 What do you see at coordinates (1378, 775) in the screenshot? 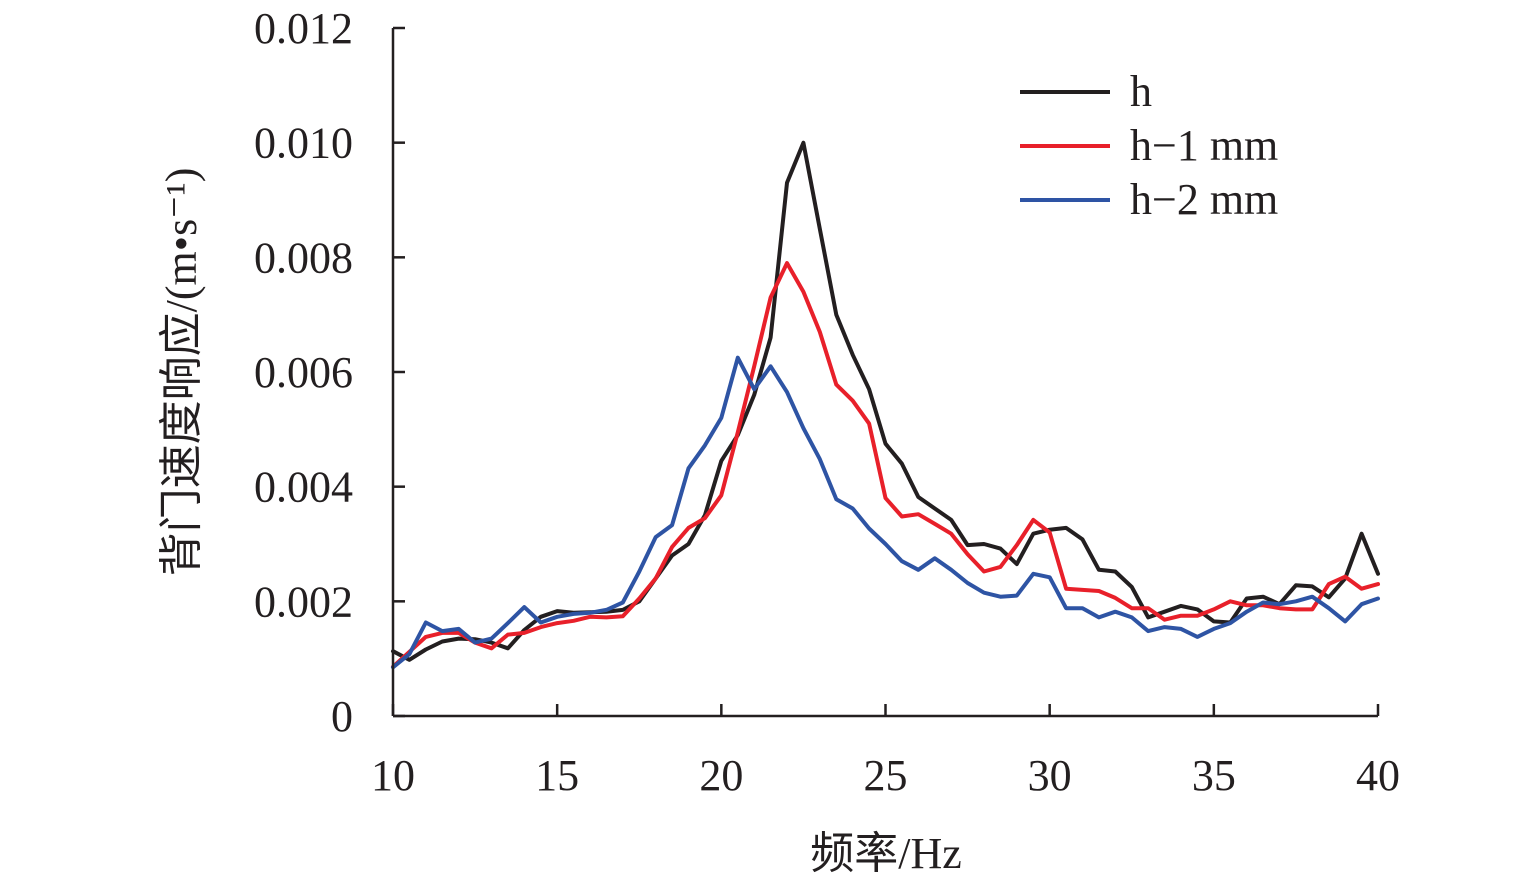
I see `x-tick-label: 40` at bounding box center [1378, 775].